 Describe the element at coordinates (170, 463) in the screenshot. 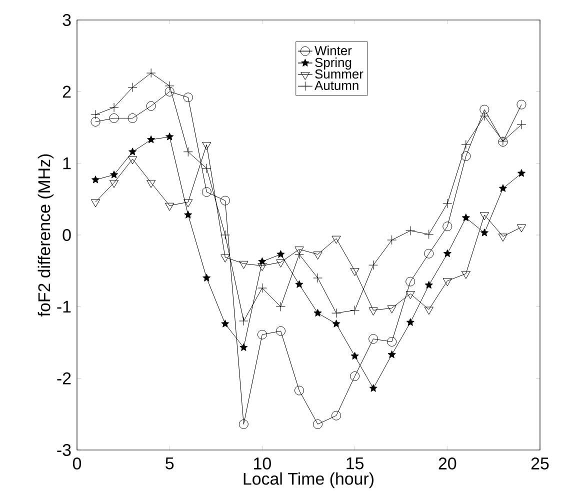

I see `x-tick-label: 5` at that location.